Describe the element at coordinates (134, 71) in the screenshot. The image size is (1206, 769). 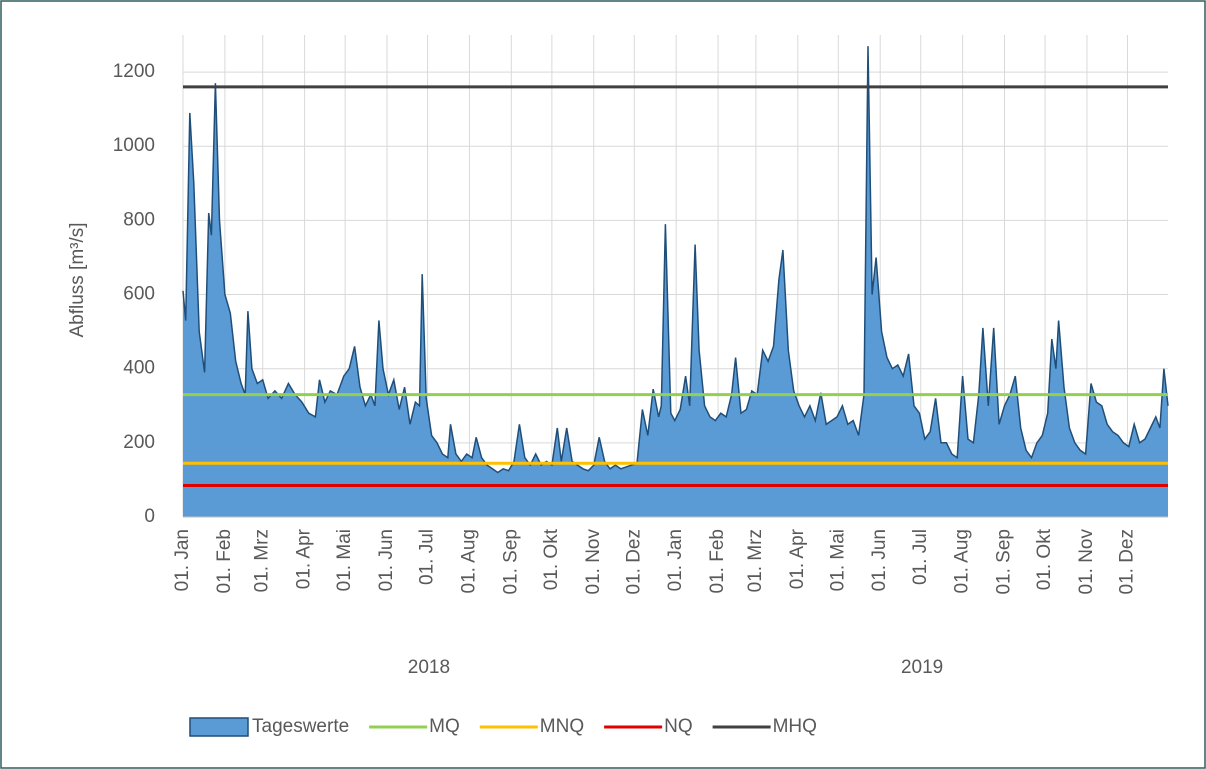
I see `y-tick-label: 1200` at that location.